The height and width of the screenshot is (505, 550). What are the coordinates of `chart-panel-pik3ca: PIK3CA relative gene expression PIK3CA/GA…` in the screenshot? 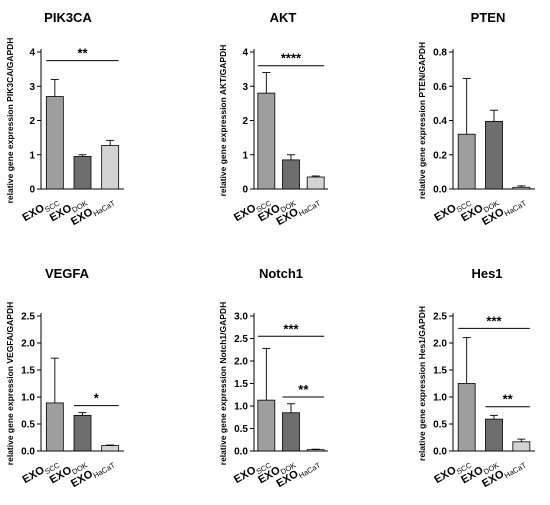 It's located at (64, 119).